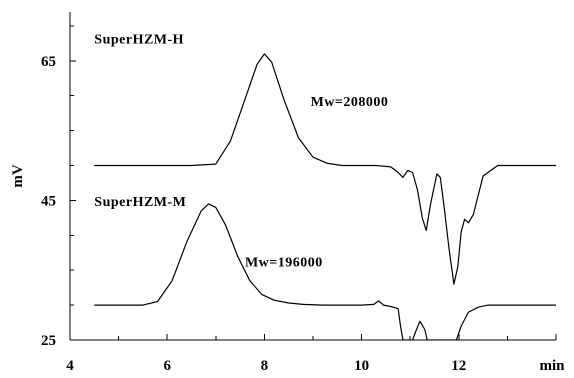 Image resolution: width=574 pixels, height=378 pixels. What do you see at coordinates (167, 366) in the screenshot?
I see `x-tick-label: 6` at bounding box center [167, 366].